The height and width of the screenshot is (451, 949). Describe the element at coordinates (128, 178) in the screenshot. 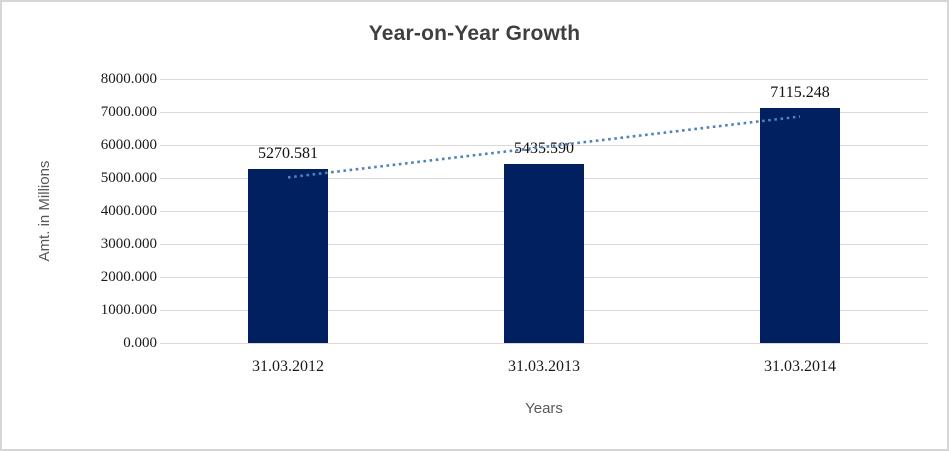

I see `y-tick-label: 5000.000` at that location.